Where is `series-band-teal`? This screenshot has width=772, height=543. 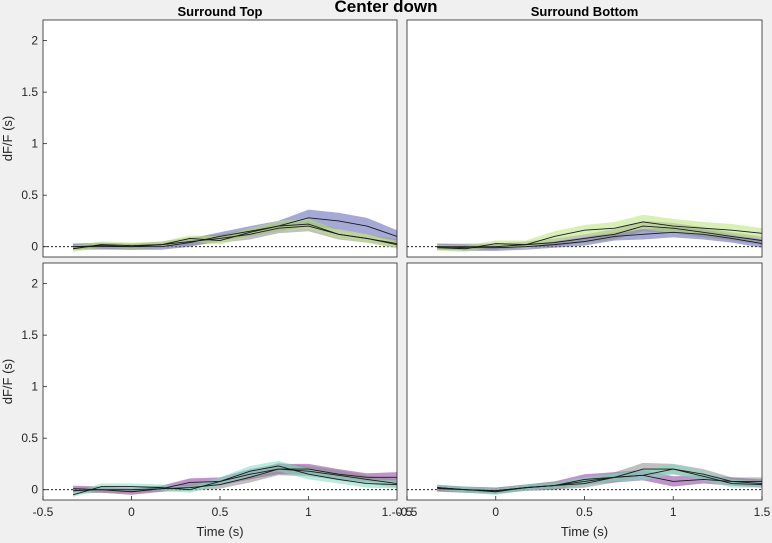
series-band-teal is located at coordinates (235, 478).